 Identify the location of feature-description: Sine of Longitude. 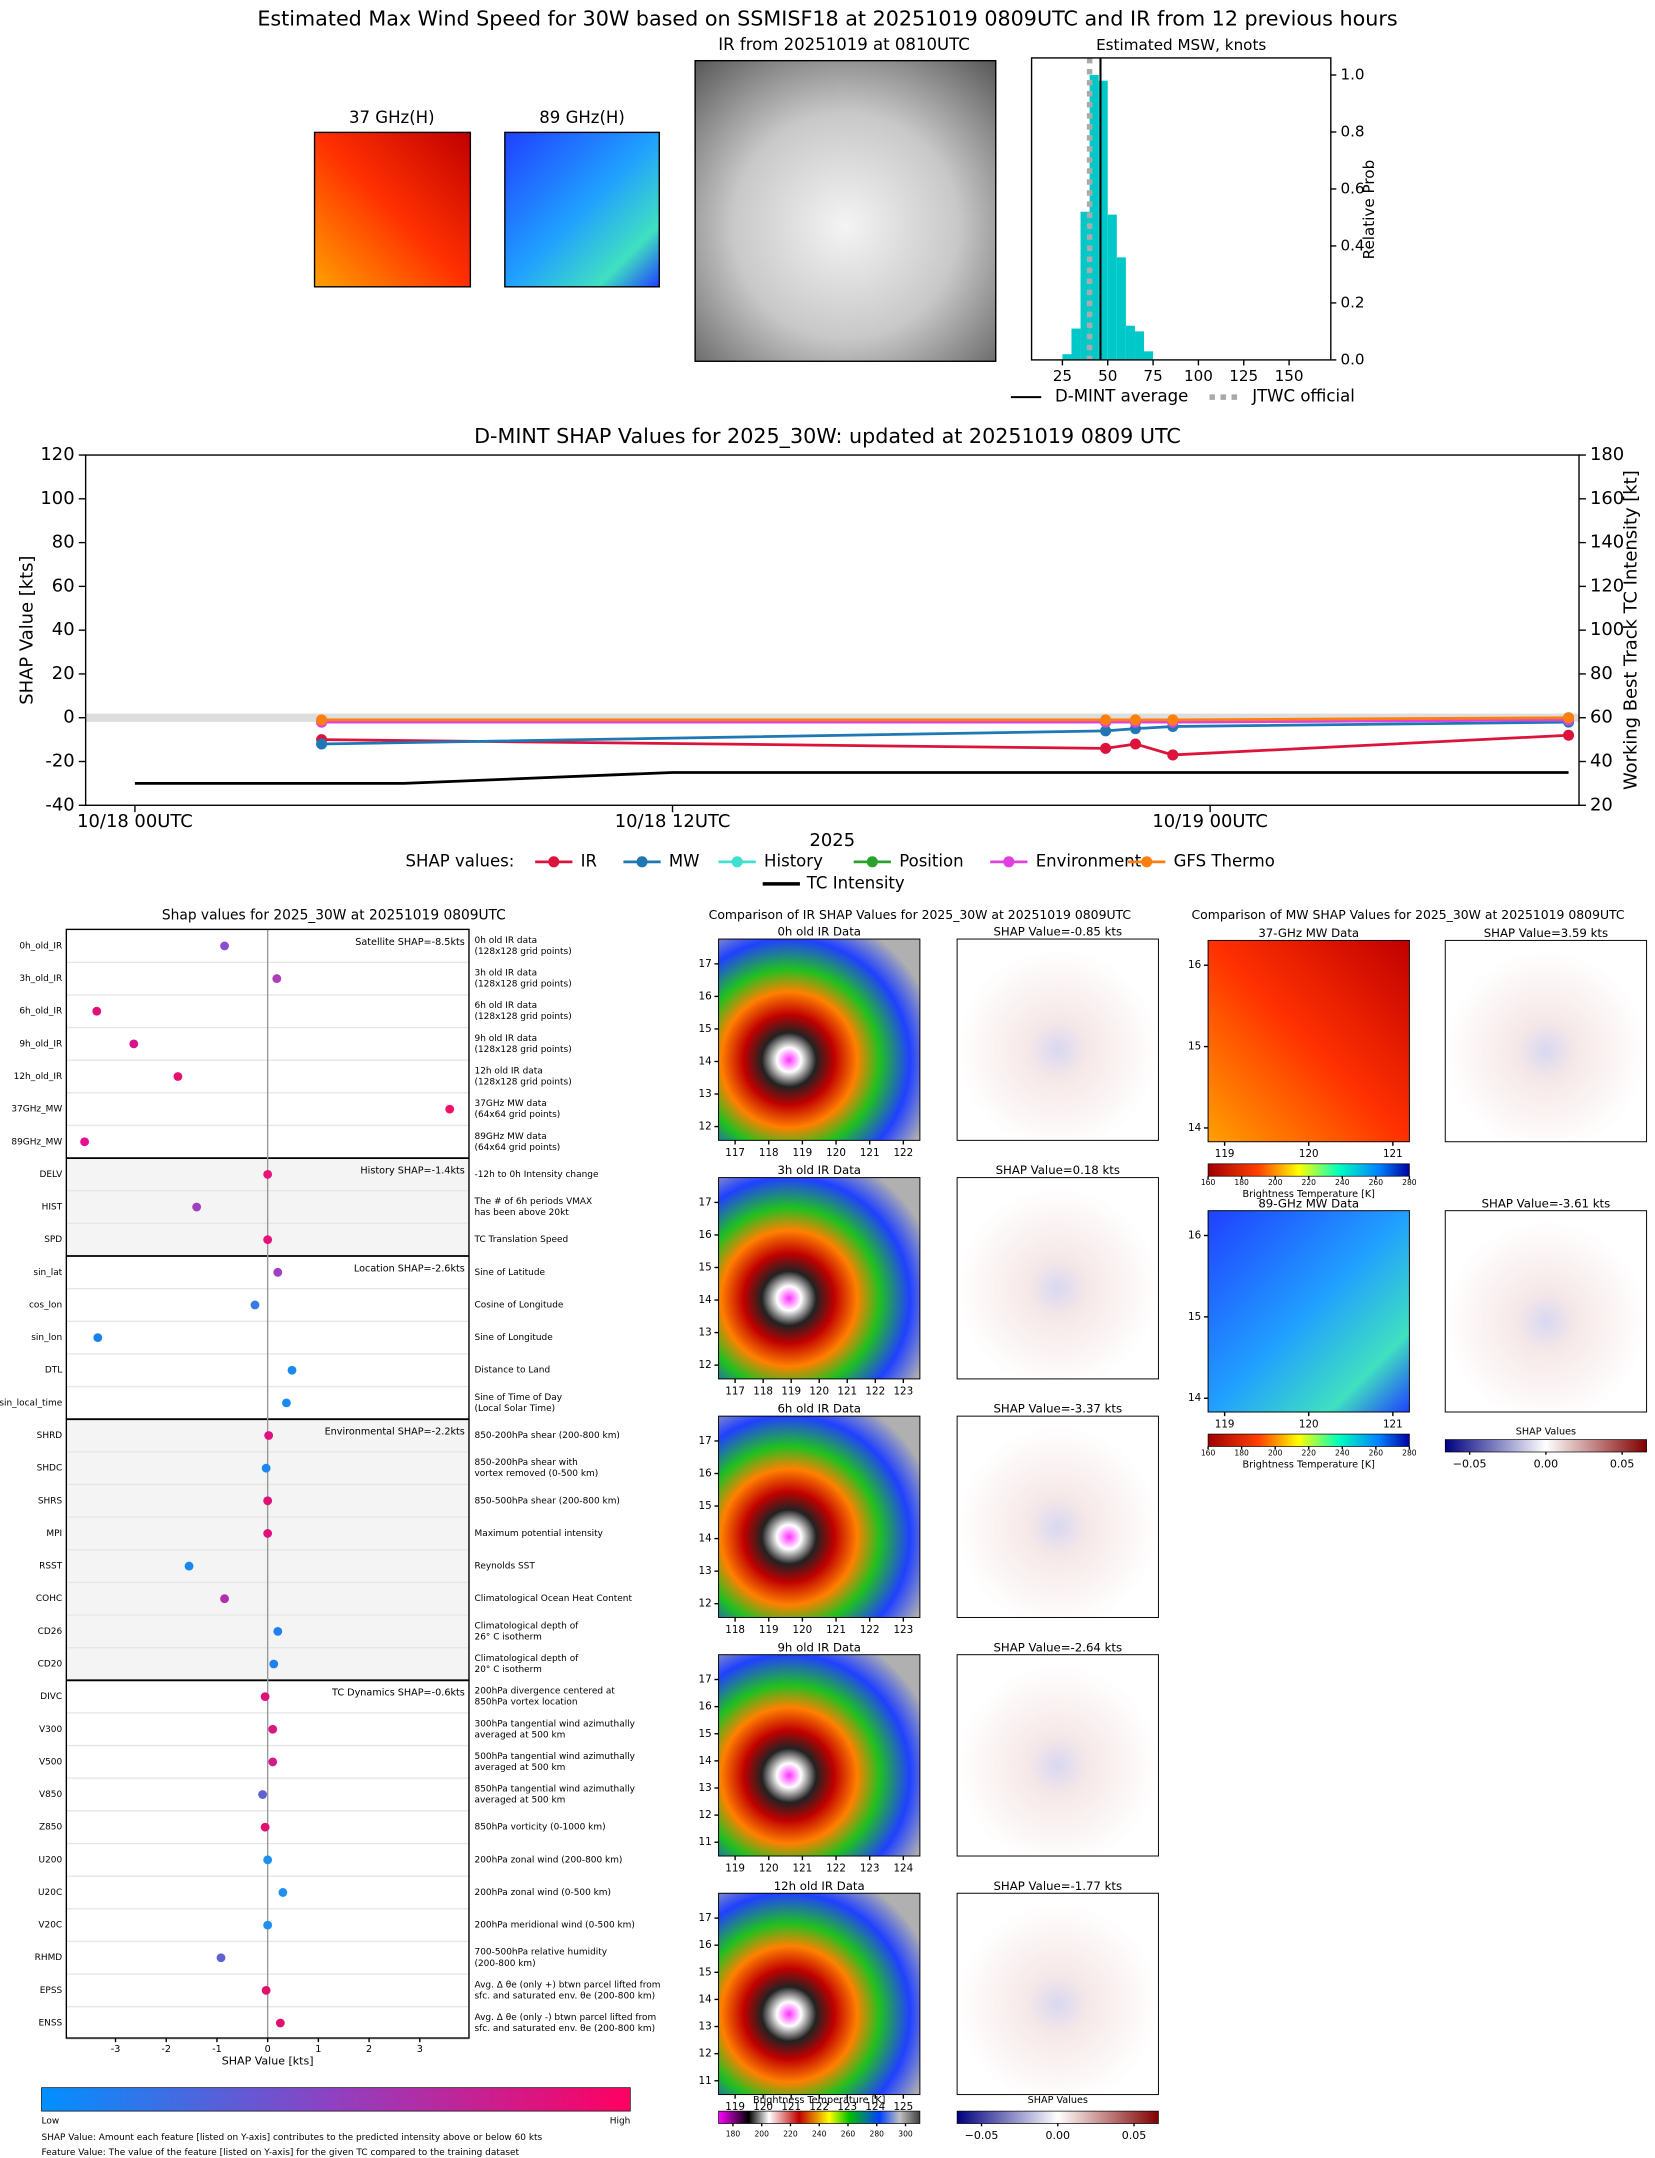
(513, 1338).